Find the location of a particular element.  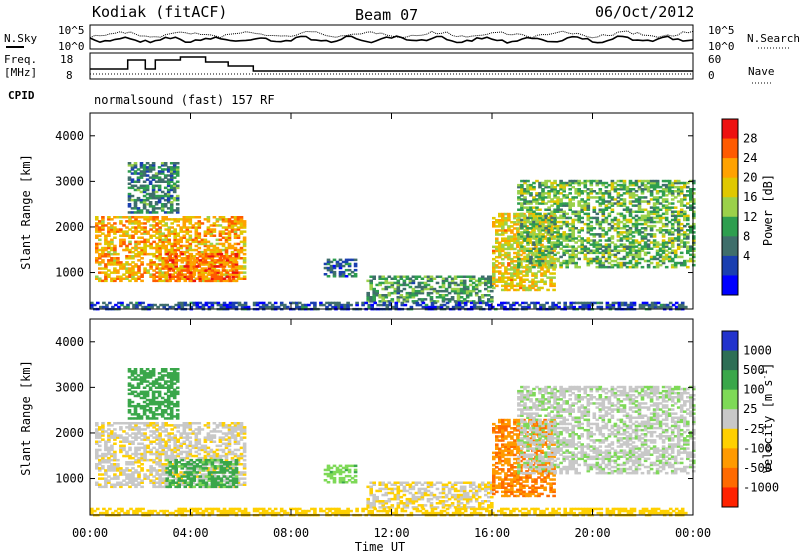

freq-label-1: Freq. is located at coordinates (20, 59).